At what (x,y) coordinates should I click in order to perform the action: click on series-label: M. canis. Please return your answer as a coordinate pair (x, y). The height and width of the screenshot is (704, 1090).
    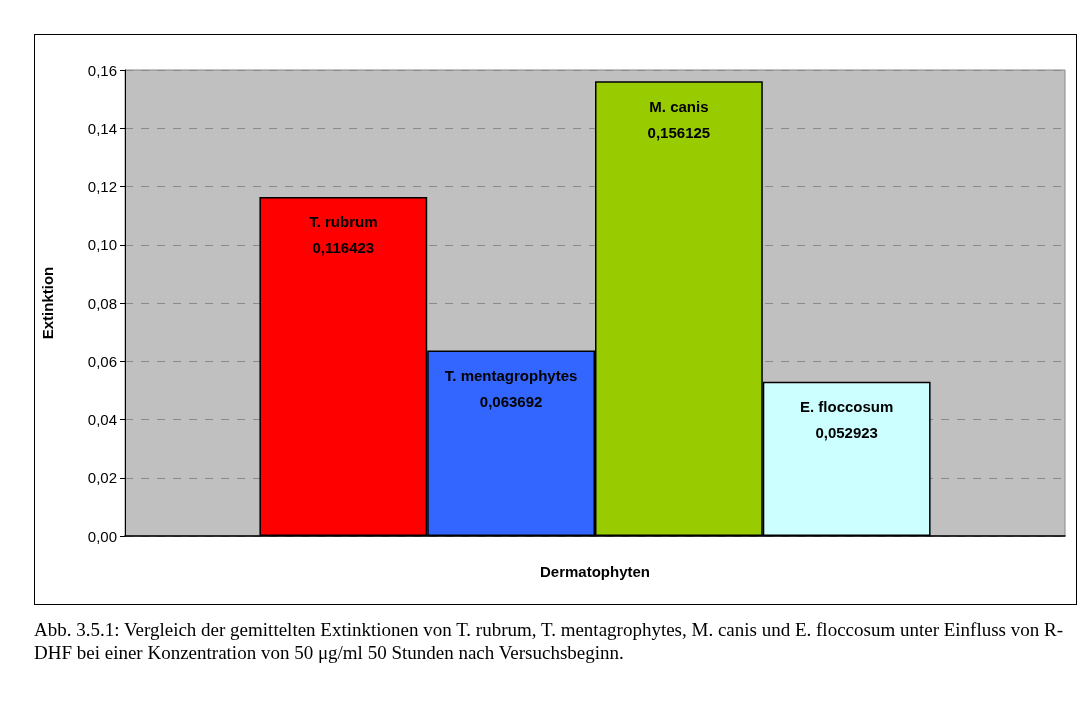
    Looking at the image, I should click on (679, 106).